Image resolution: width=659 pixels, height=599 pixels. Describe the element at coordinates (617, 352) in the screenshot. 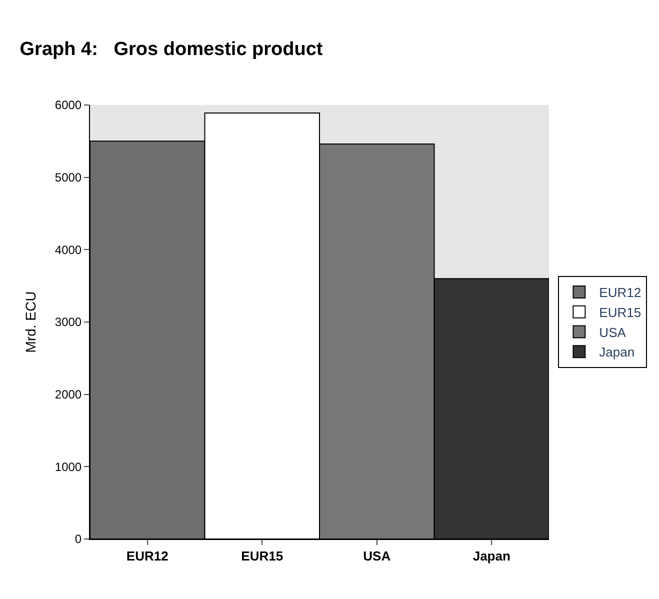

I see `legend-label: Japan` at that location.